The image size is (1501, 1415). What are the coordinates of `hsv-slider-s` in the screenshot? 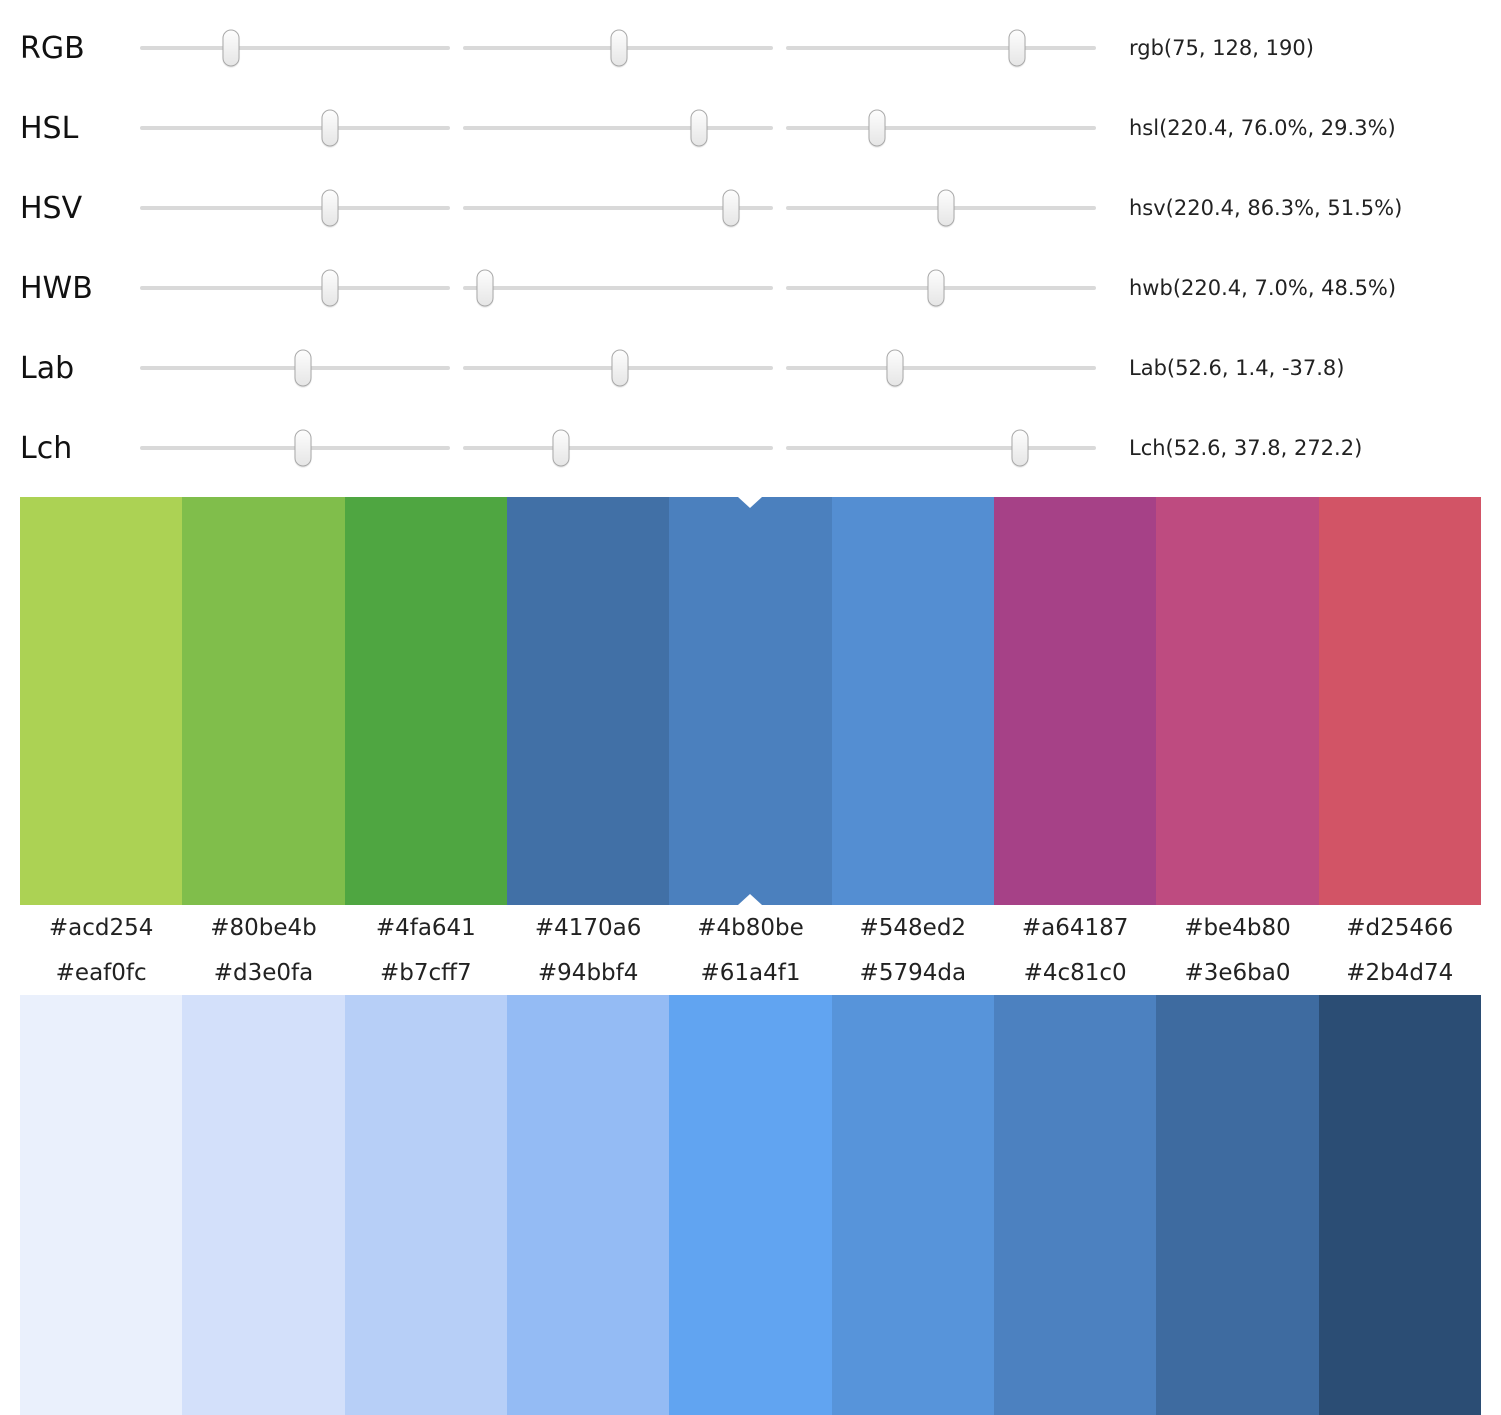 It's located at (618, 208).